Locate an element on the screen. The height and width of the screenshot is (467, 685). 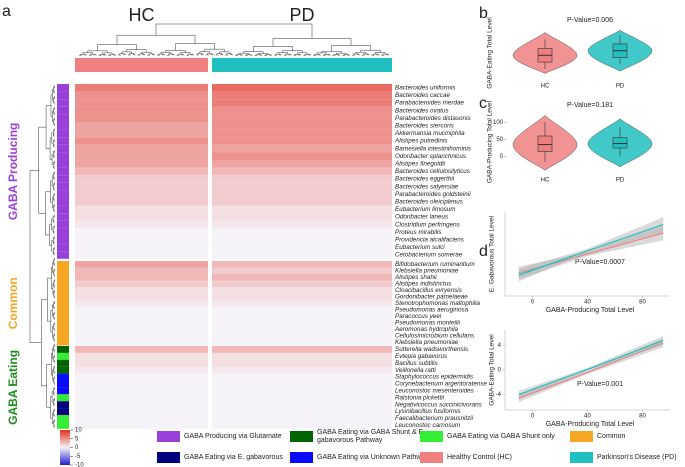
colorbar is located at coordinates (65, 447).